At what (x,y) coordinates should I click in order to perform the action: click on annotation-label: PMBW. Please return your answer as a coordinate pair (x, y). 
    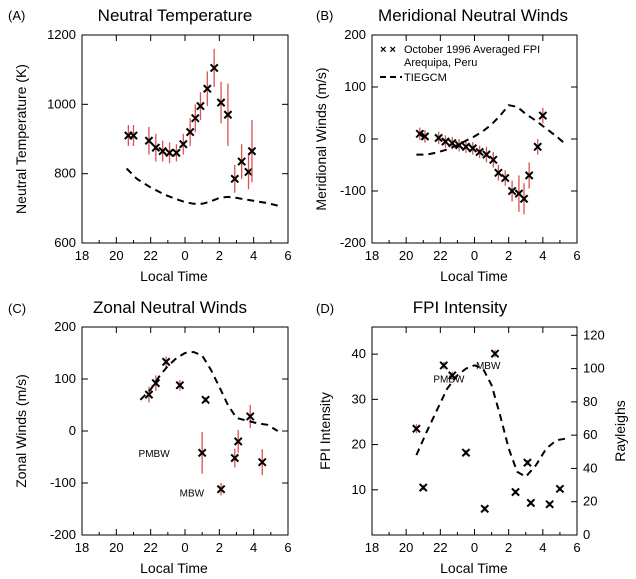
    Looking at the image, I should click on (449, 380).